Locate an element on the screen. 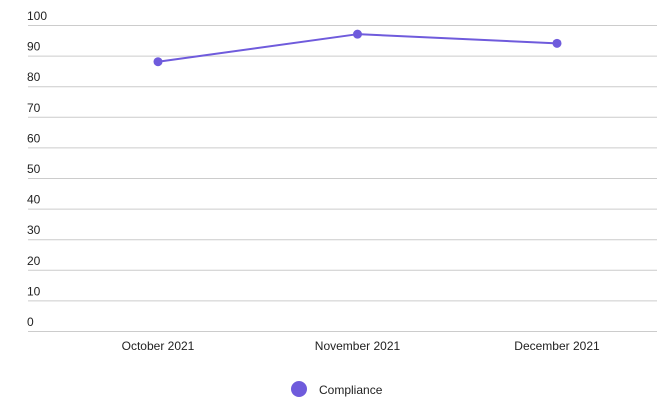  x-tick-label-1: October 2021 is located at coordinates (158, 346).